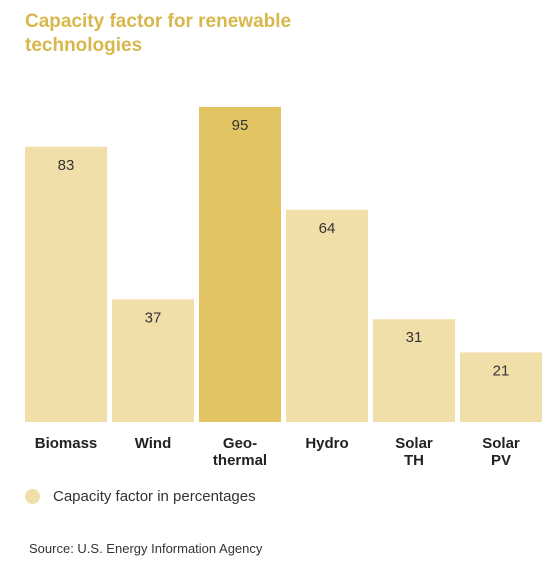 Image resolution: width=560 pixels, height=563 pixels. Describe the element at coordinates (501, 370) in the screenshot. I see `bar-value-label: 21` at that location.